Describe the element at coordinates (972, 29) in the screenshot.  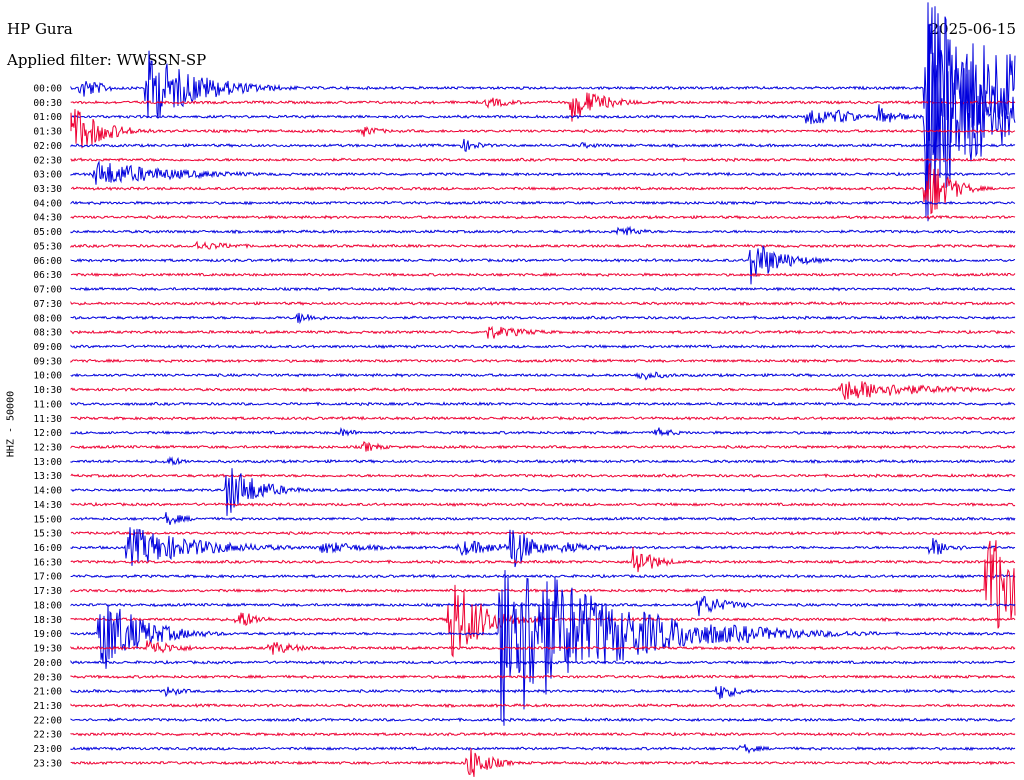
I see `date-label: 2025-06-15` at that location.